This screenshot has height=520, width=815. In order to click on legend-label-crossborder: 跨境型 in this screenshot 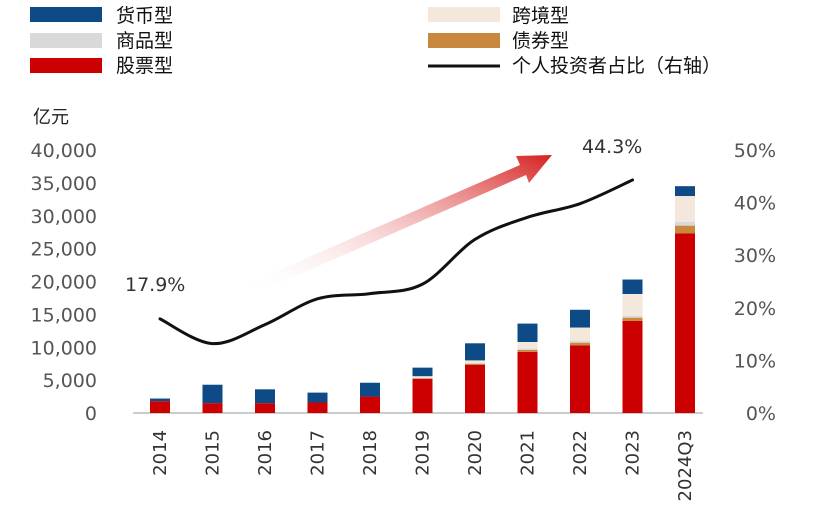, I will do `click(540, 16)`.